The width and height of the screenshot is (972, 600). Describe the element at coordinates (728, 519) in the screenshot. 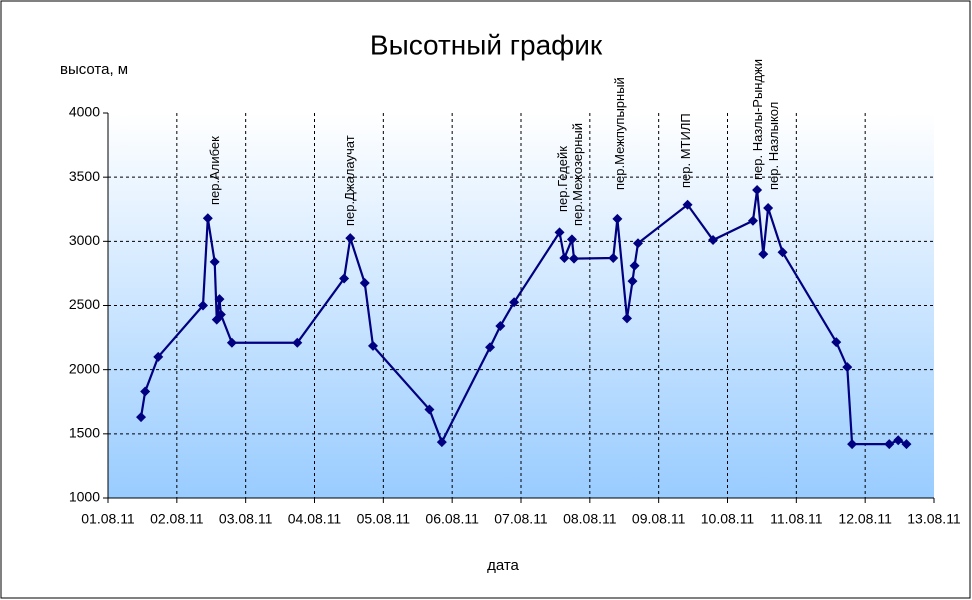

I see `x-tick-label: 10.08.11` at that location.